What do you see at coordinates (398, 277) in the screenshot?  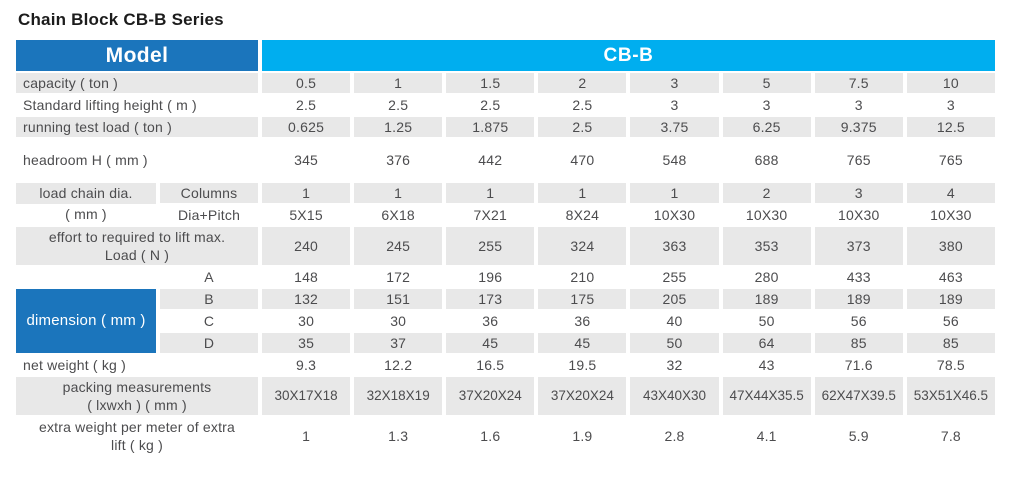 I see `value-cell: 172` at bounding box center [398, 277].